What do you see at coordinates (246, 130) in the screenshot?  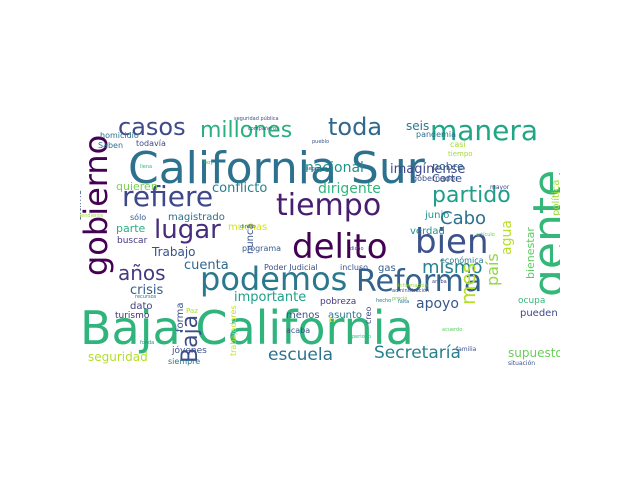 I see `word: millones` at bounding box center [246, 130].